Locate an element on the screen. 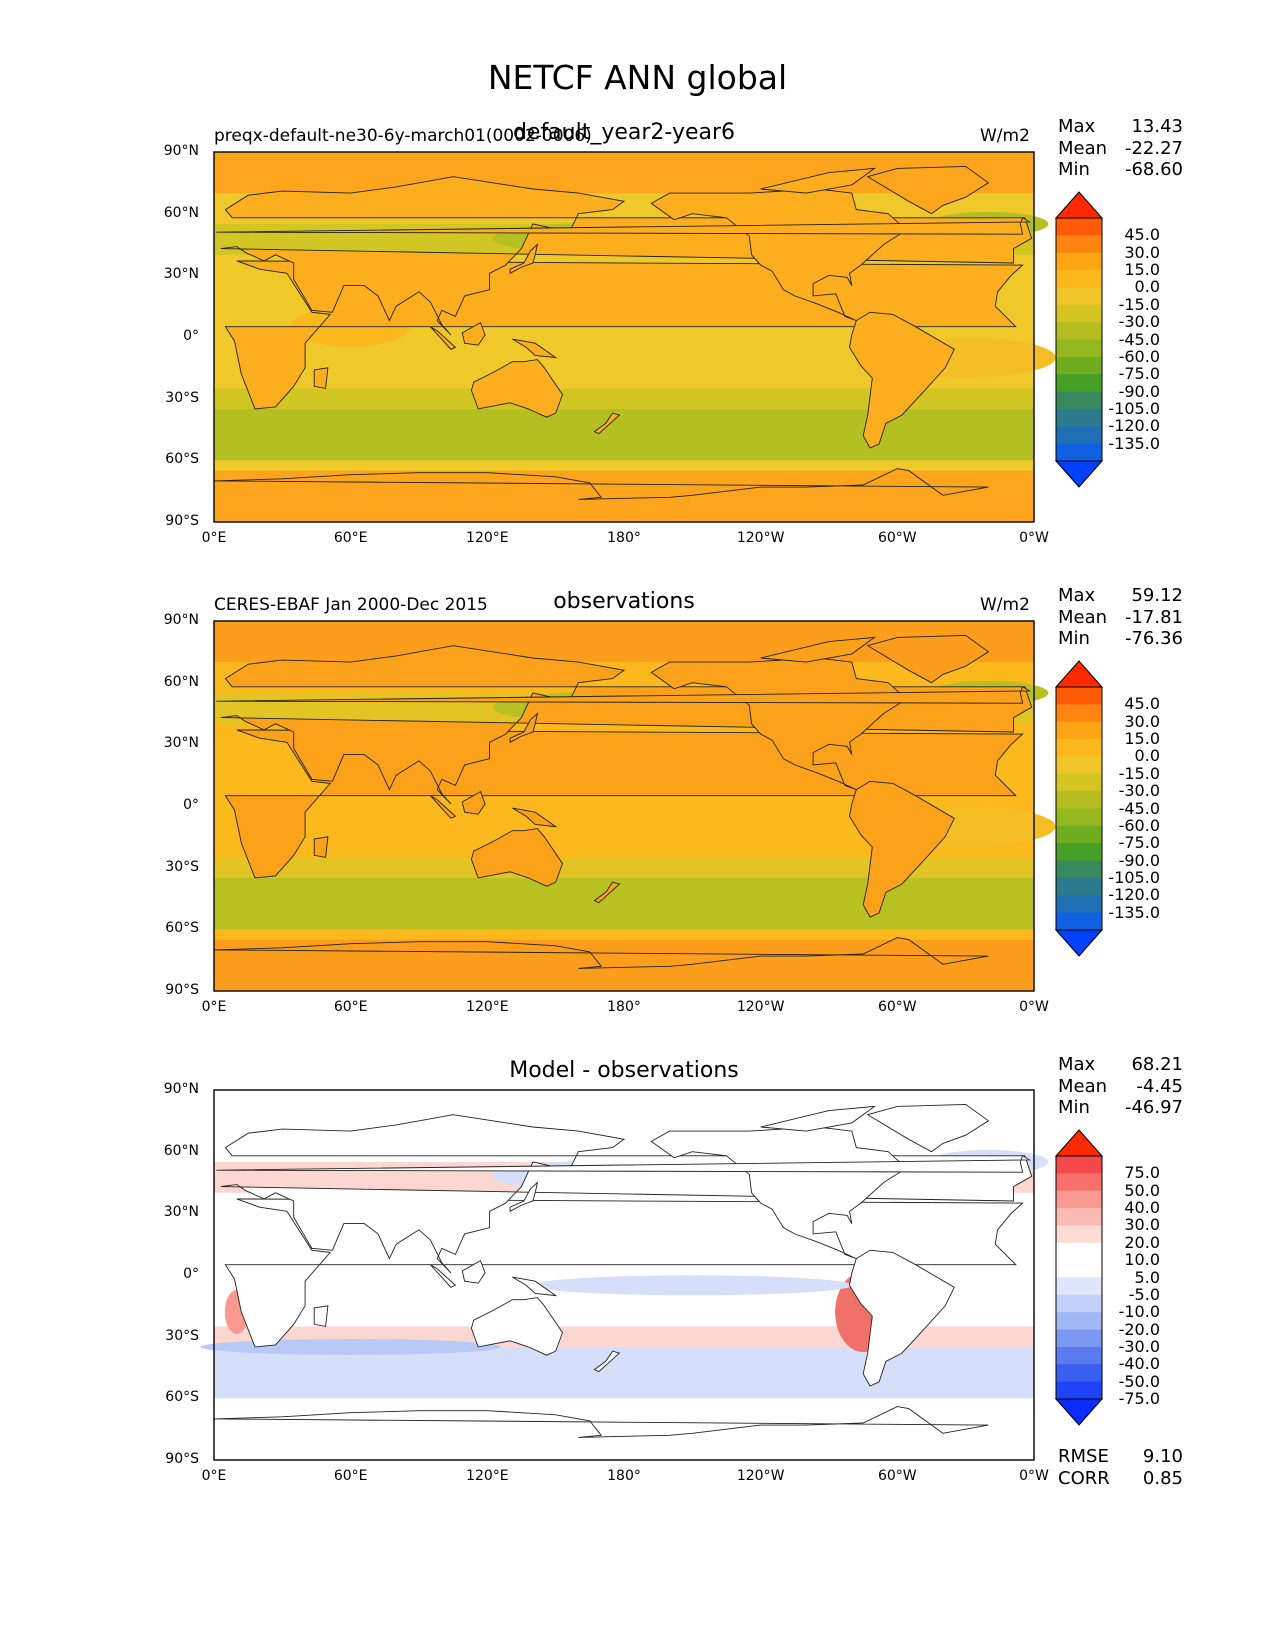  stat-min-value: -68.60 is located at coordinates (1153, 169).